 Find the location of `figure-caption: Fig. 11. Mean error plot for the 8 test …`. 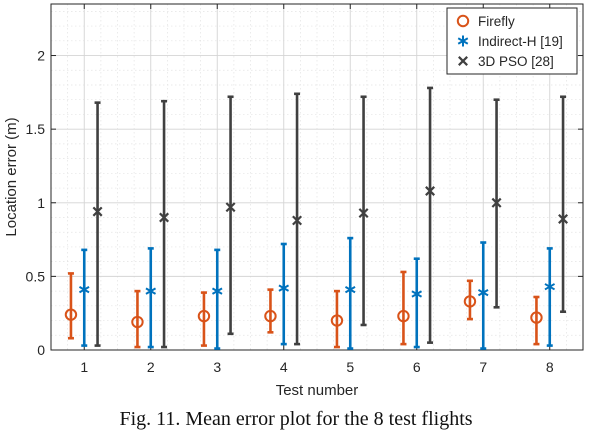

figure-caption: Fig. 11. Mean error plot for the 8 test … is located at coordinates (296, 419).